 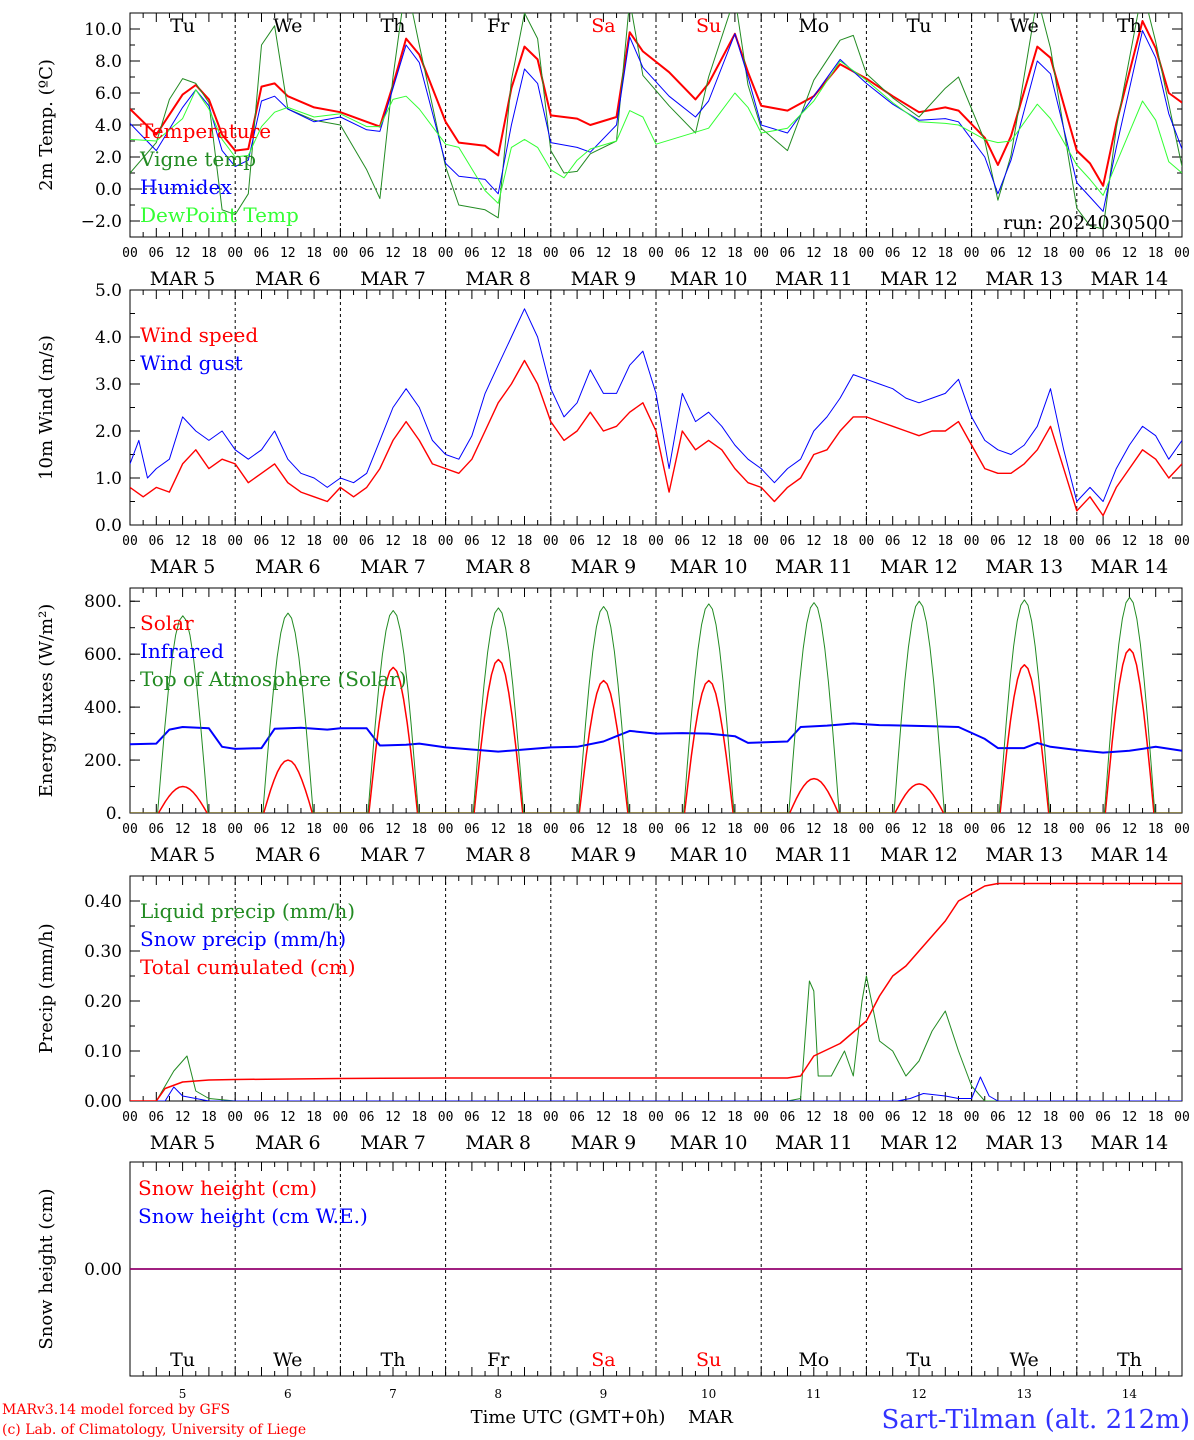 I want to click on day-name-label: Tu, so click(x=919, y=1360).